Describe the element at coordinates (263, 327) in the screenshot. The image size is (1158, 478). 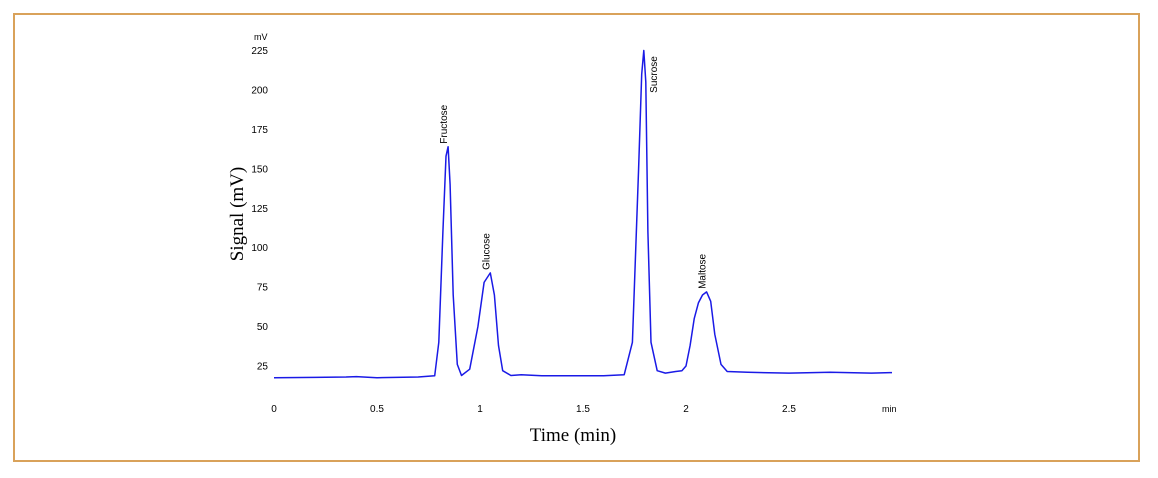
I see `y-tick-label: 50` at that location.